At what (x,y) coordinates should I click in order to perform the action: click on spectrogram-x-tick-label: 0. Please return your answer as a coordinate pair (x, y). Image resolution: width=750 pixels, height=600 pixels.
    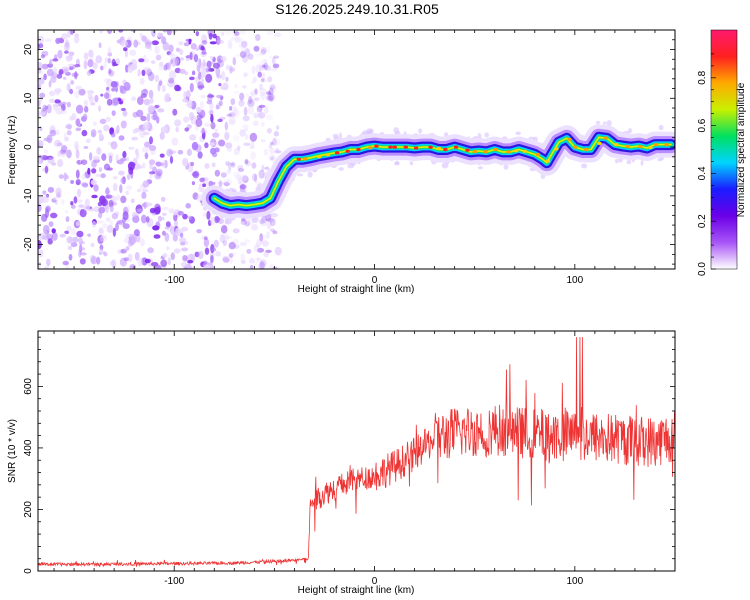
    Looking at the image, I should click on (375, 280).